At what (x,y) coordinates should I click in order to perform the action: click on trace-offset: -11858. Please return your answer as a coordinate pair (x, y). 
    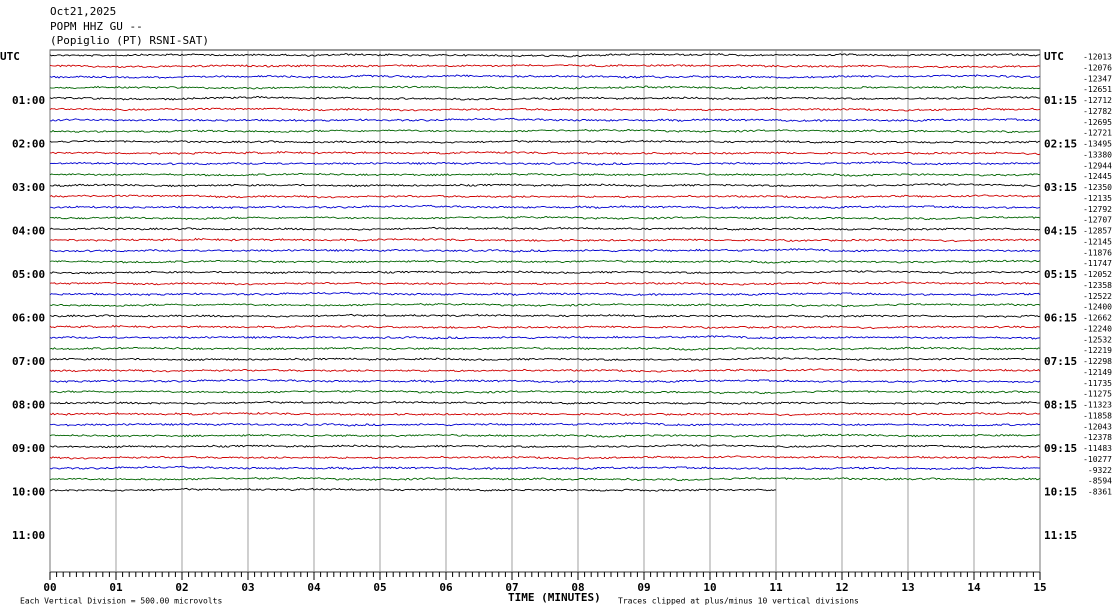
    Looking at the image, I should click on (1097, 415).